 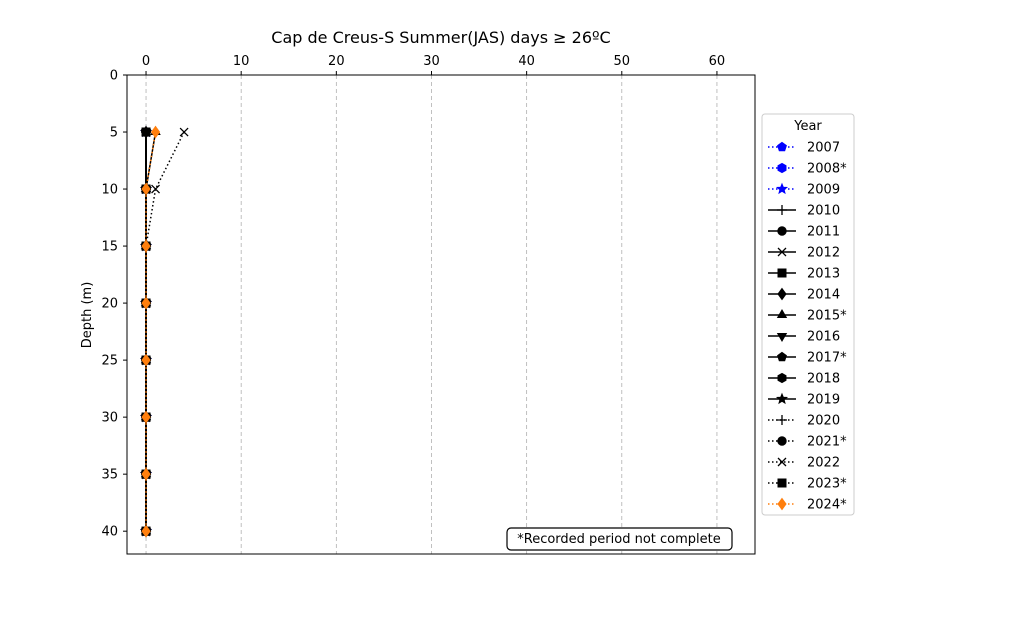 I want to click on legend-item-2008*: 2008*, so click(x=807, y=169).